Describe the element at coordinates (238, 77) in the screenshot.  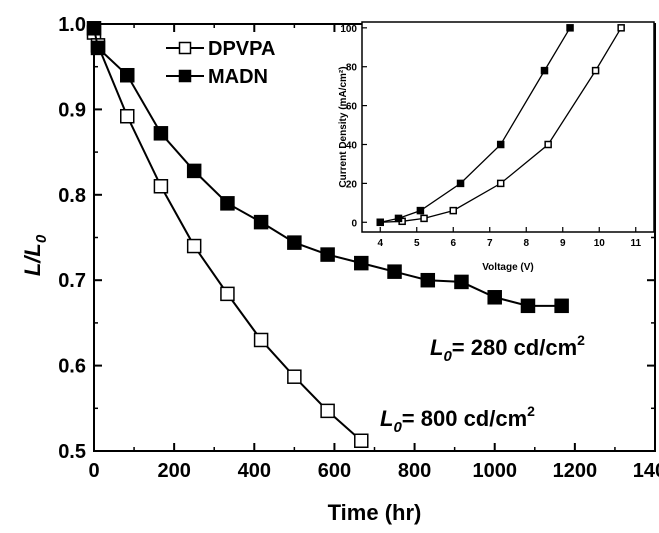
I see `legend-label: MADN` at that location.